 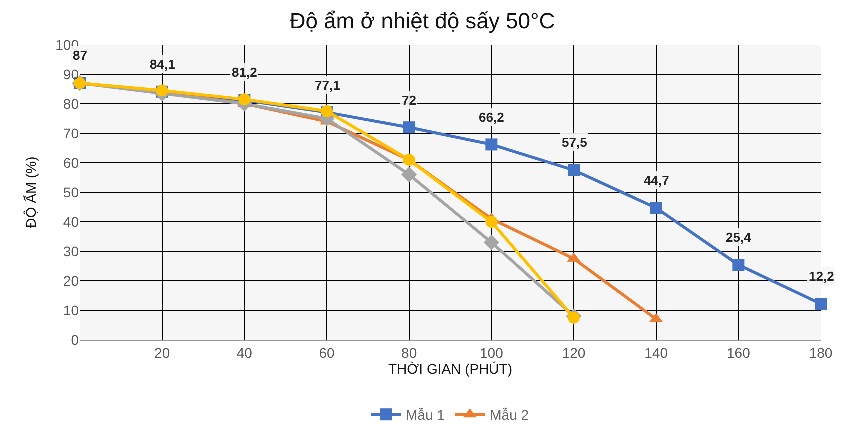 What do you see at coordinates (574, 352) in the screenshot?
I see `x-tick-label: 120` at bounding box center [574, 352].